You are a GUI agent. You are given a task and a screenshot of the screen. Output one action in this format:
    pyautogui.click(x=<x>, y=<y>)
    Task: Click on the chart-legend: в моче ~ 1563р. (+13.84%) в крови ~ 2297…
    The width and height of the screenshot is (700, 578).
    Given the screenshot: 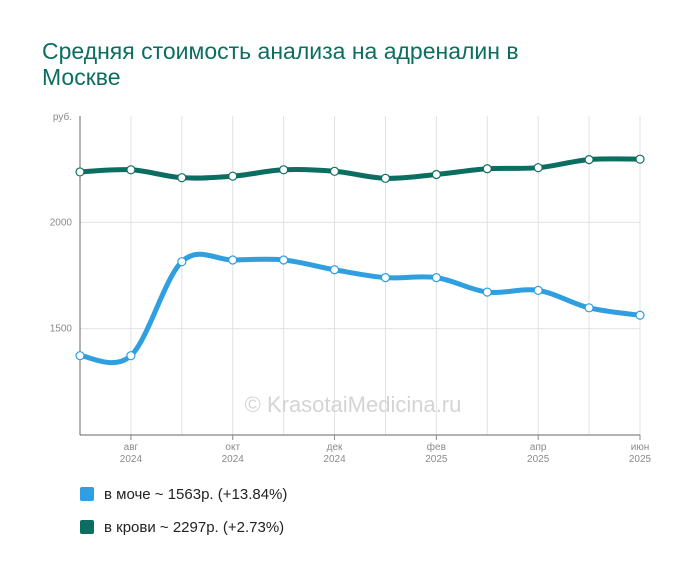 What is the action you would take?
    pyautogui.click(x=183, y=518)
    